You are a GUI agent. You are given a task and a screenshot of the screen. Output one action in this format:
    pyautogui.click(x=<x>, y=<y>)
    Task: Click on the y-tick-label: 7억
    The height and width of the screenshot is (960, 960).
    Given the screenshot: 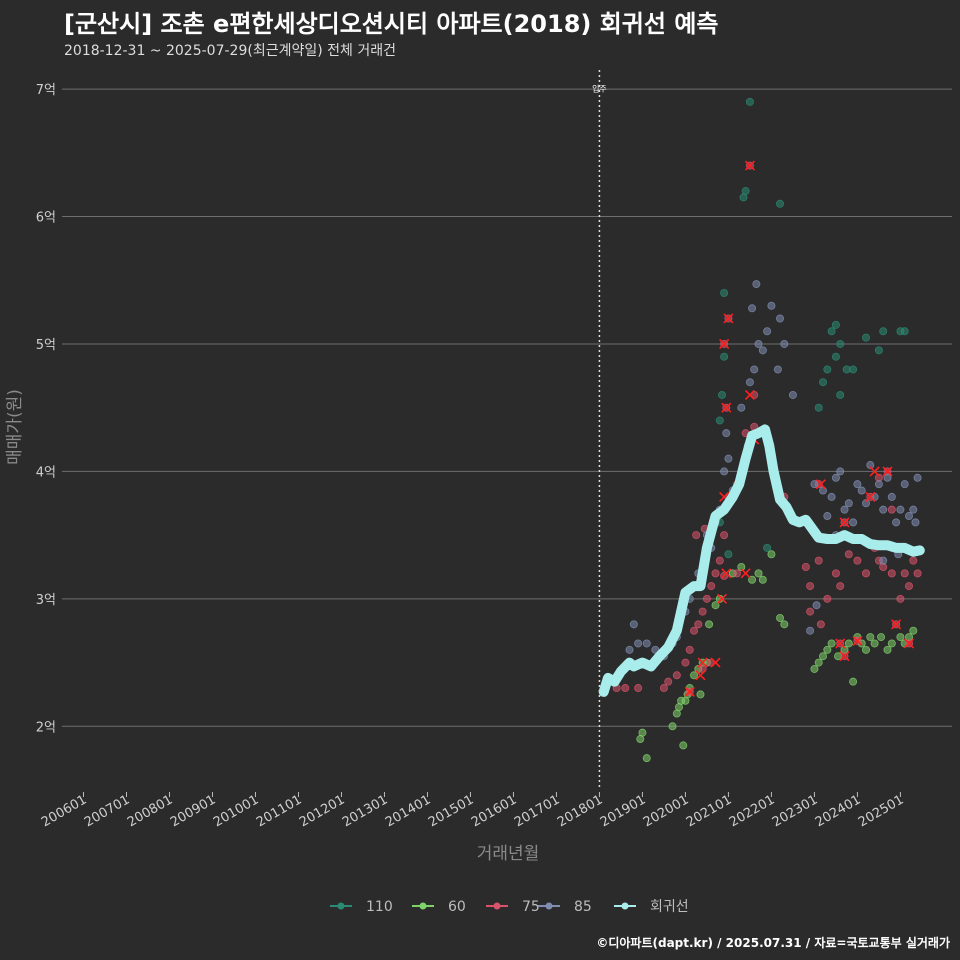 What is the action you would take?
    pyautogui.click(x=46, y=90)
    